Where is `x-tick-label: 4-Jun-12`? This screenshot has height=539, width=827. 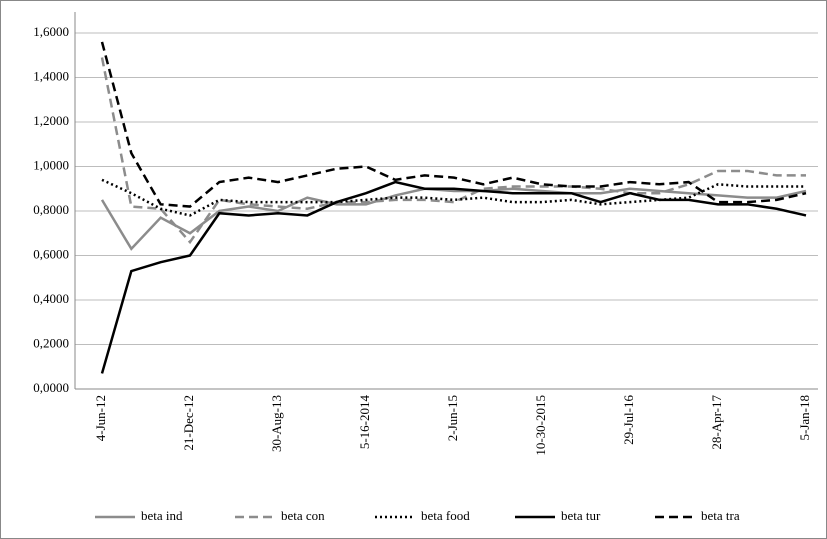 x-tick-label: 4-Jun-12 is located at coordinates (100, 418).